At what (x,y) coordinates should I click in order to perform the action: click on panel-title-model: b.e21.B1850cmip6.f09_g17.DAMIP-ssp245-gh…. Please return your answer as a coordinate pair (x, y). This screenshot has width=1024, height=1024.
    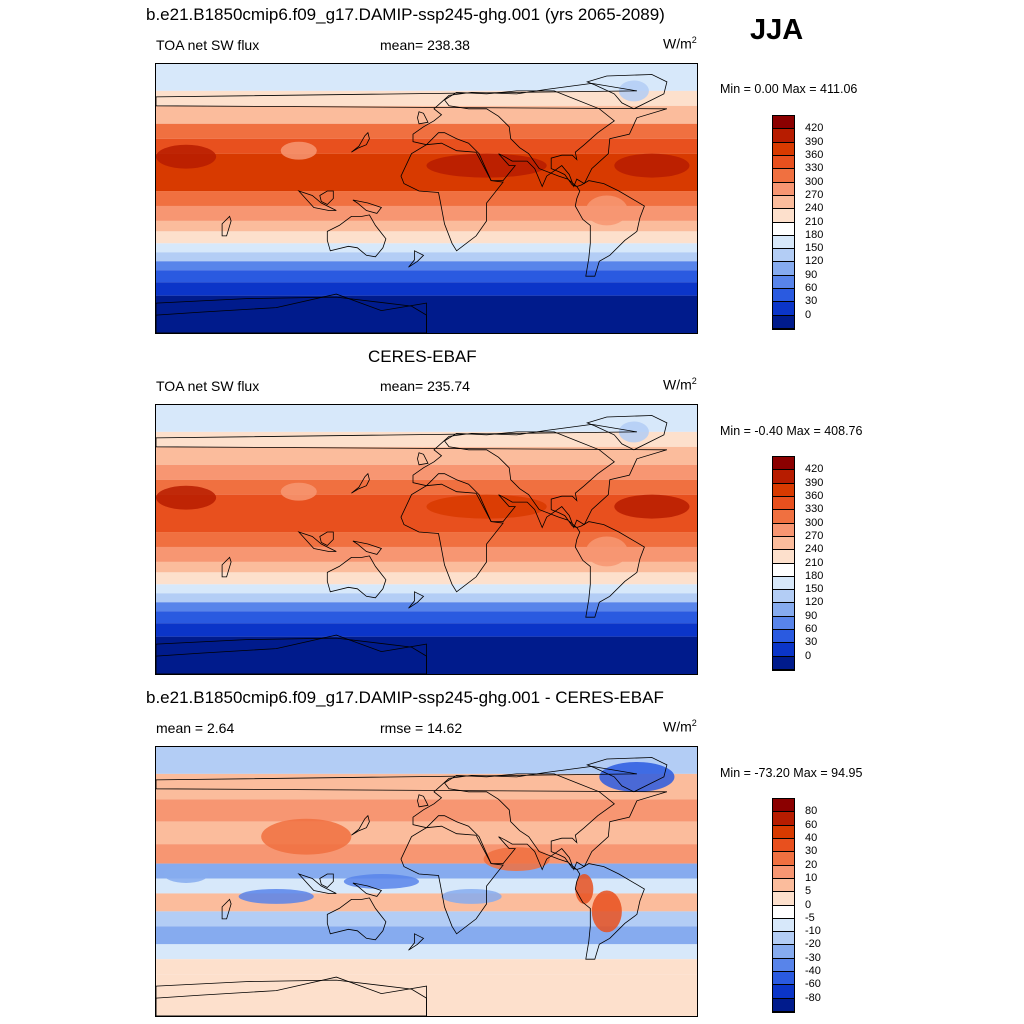
    Looking at the image, I should click on (405, 14).